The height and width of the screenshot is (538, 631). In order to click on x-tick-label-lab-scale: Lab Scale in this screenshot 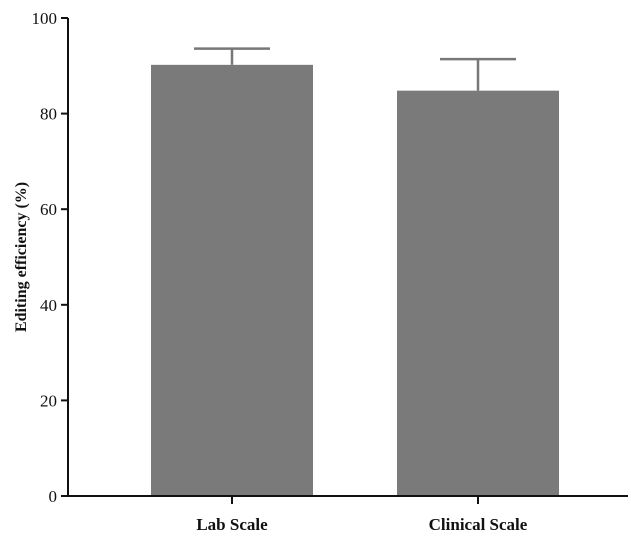, I will do `click(232, 524)`.